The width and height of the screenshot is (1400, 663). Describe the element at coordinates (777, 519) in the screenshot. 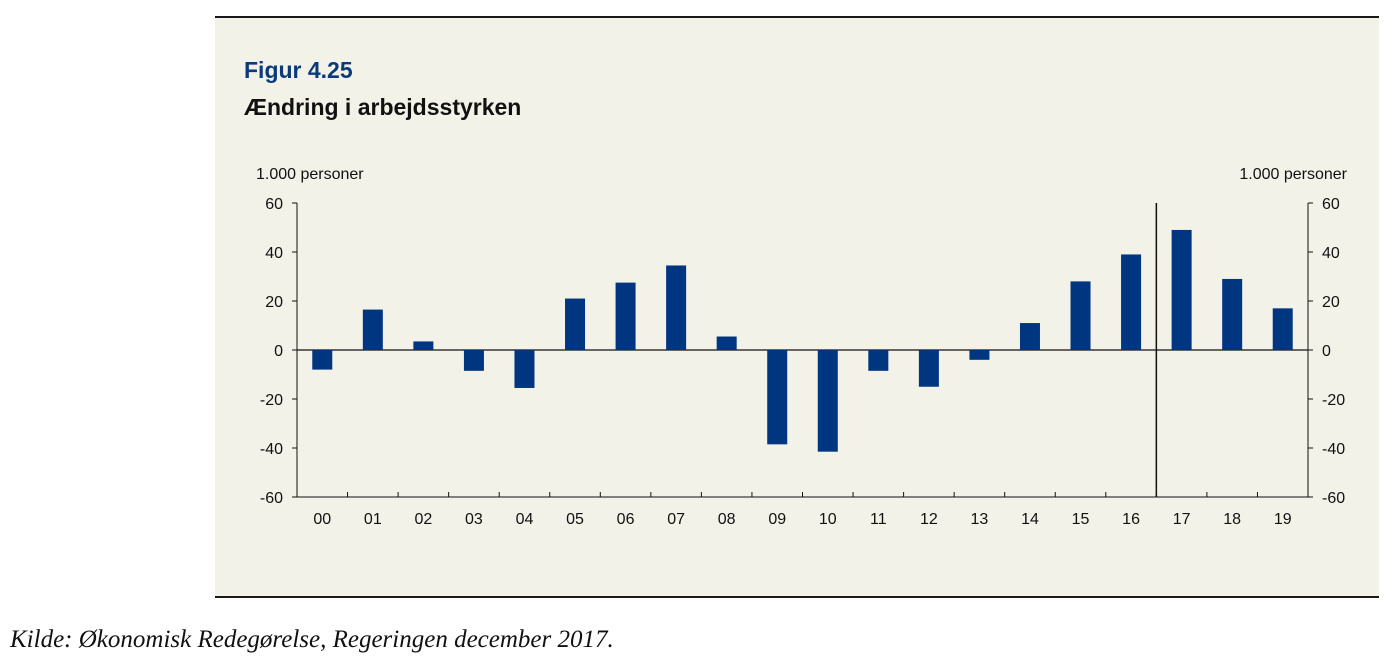

I see `x-tick-label: 09` at that location.